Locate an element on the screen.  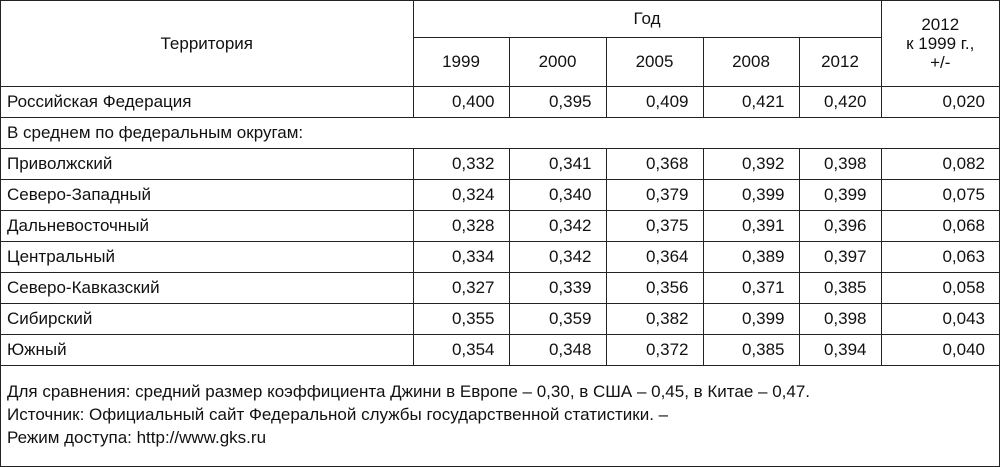
value-cell: 0,421 is located at coordinates (751, 102).